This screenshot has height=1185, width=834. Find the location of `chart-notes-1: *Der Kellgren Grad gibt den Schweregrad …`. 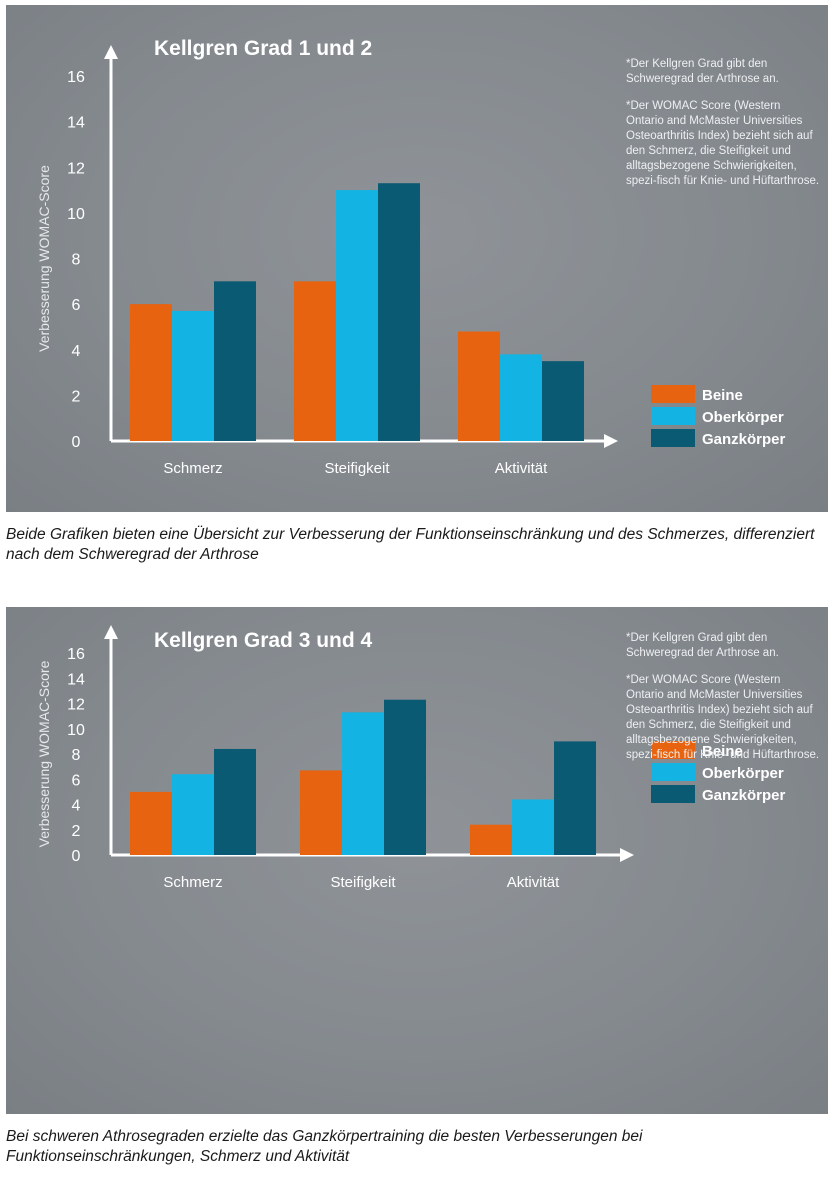

chart-notes-1: *Der Kellgren Grad gibt den Schweregrad … is located at coordinates (723, 129).